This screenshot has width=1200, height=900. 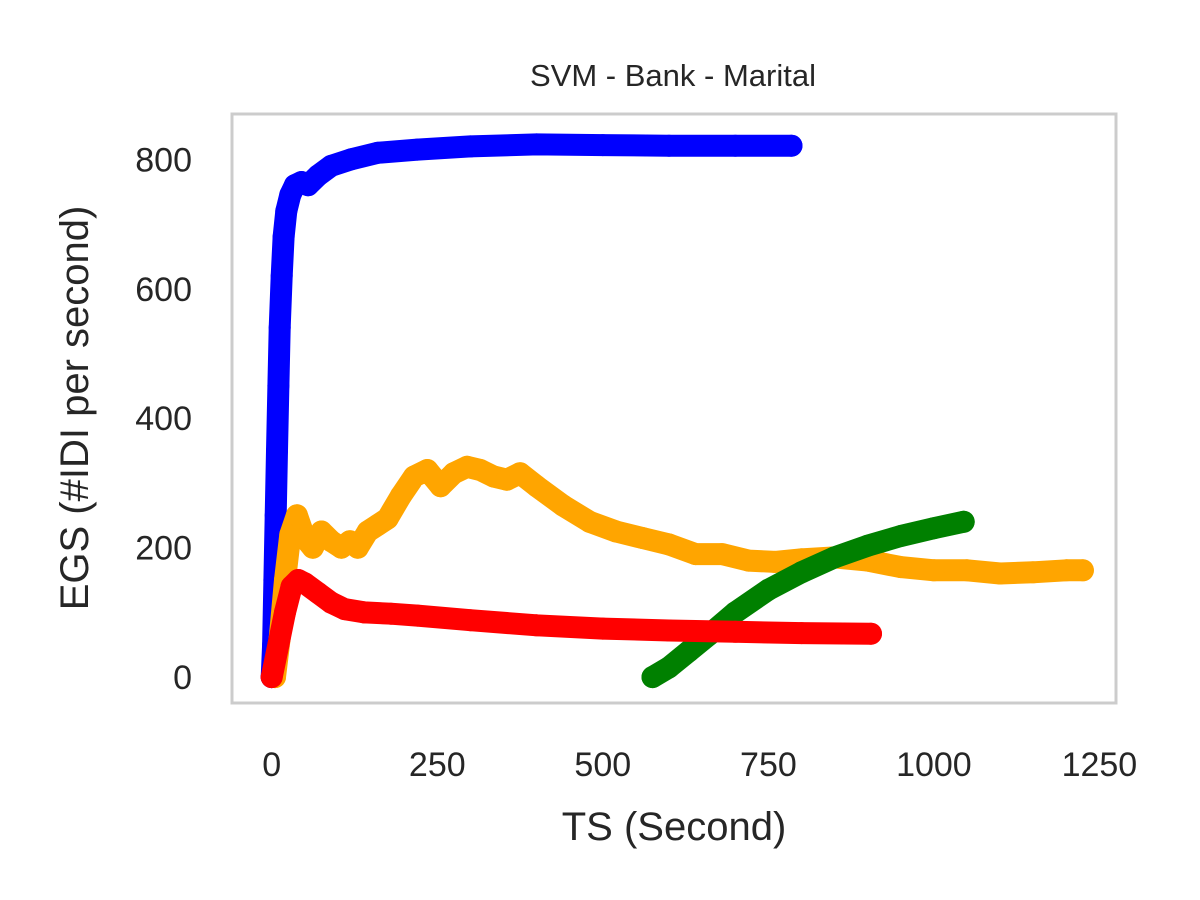 I want to click on y-axis-label: EGS (#IDI per second), so click(x=75, y=408).